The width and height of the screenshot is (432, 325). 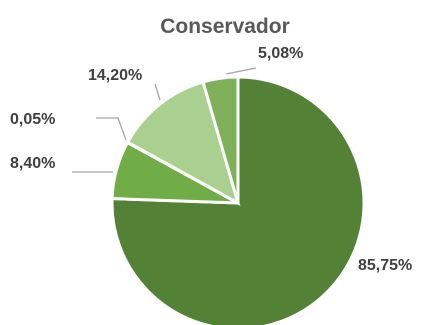 I want to click on data-label-1: 85,75%, so click(x=385, y=265).